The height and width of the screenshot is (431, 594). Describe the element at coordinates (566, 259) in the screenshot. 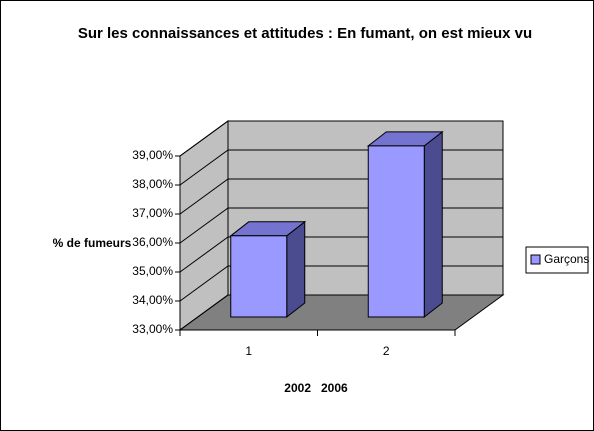

I see `legend-label: Garçons` at that location.